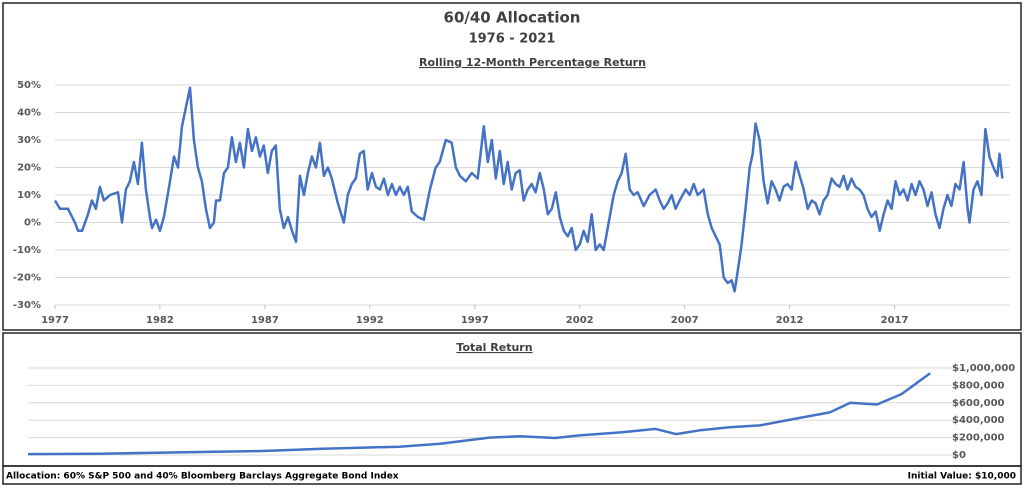  What do you see at coordinates (29, 85) in the screenshot?
I see `y-tick-label: 50%` at bounding box center [29, 85].